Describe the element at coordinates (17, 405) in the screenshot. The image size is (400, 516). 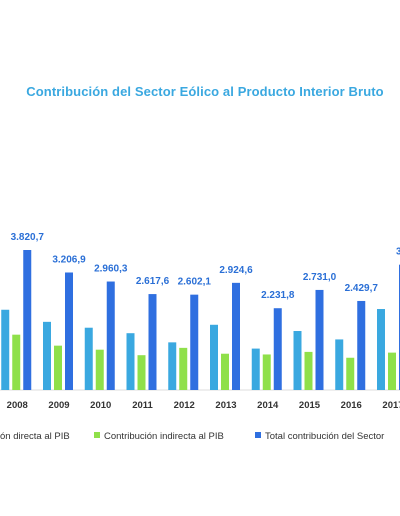
I see `x-tick-2008: 2008` at that location.